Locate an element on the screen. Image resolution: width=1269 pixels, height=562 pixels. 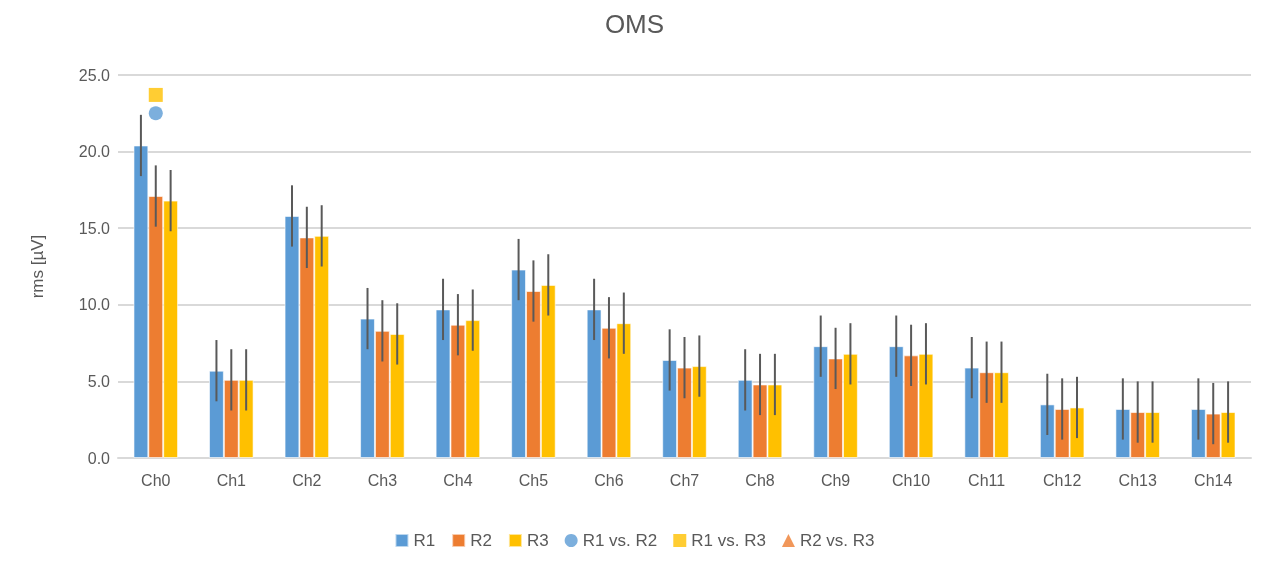
legend-label: R2 vs. R3 is located at coordinates (837, 540).